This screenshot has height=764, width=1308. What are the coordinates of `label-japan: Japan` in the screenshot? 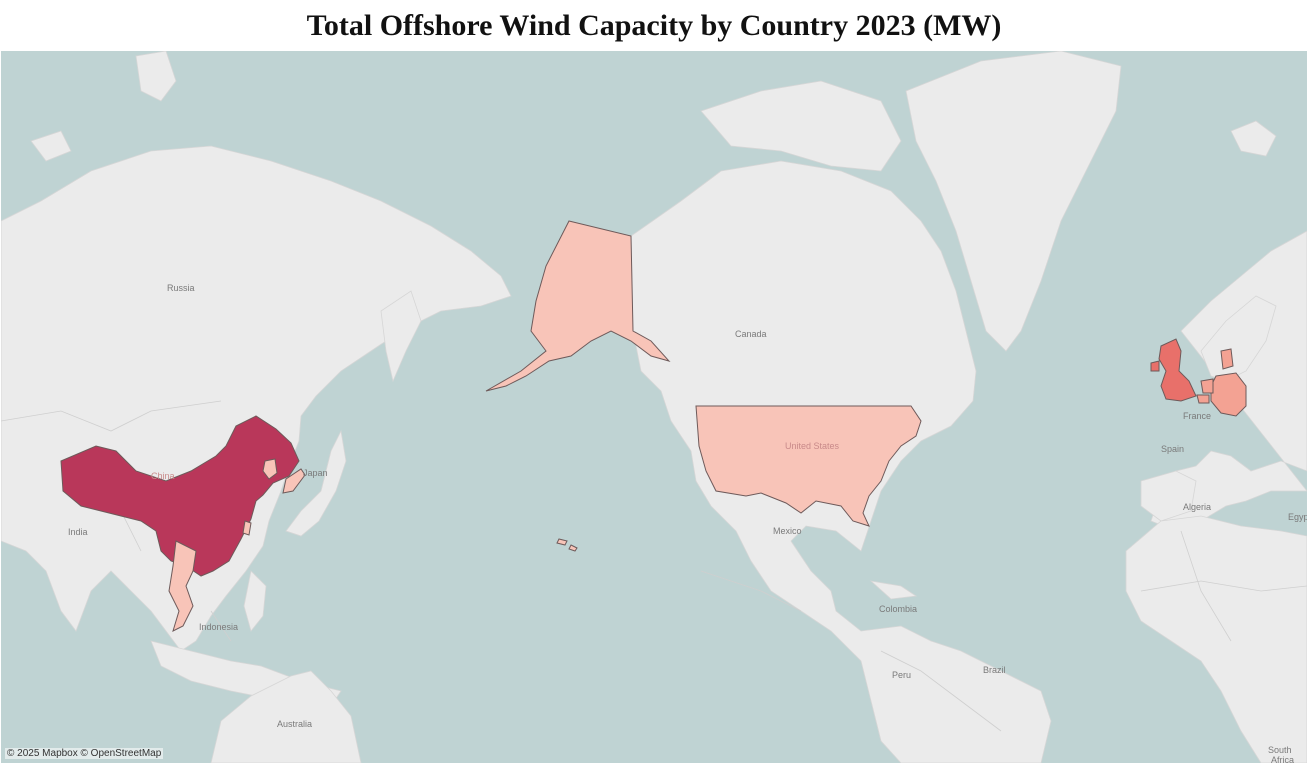 It's located at (315, 473).